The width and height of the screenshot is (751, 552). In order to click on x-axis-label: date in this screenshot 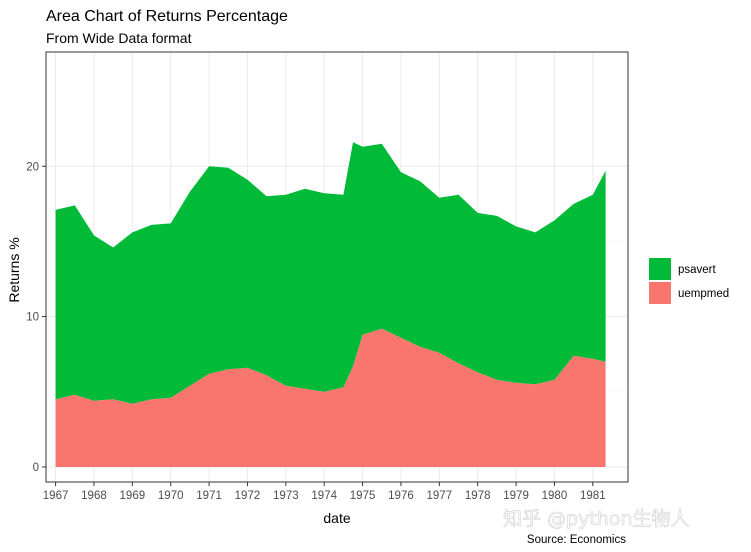, I will do `click(336, 518)`.